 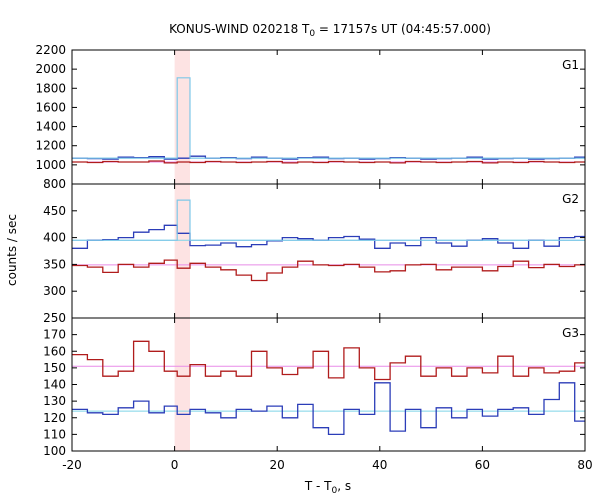 I want to click on x-axis-label: T - T0, s, so click(x=327, y=487).